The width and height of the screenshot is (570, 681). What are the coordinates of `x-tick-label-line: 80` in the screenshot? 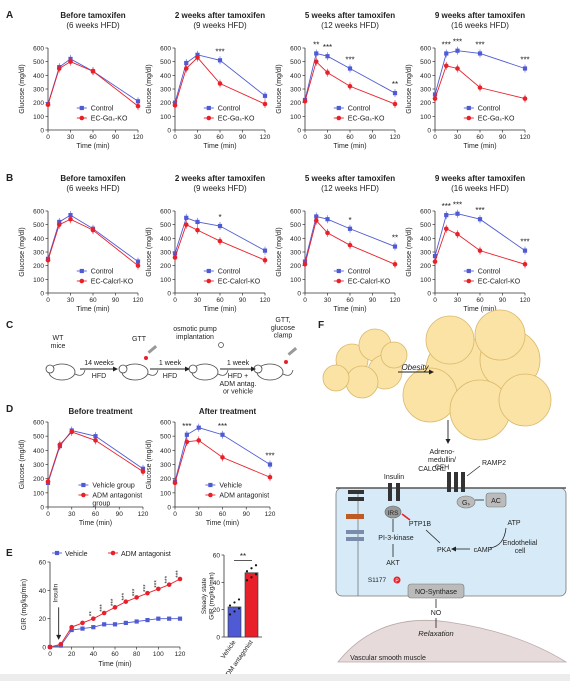 It's located at (137, 654).